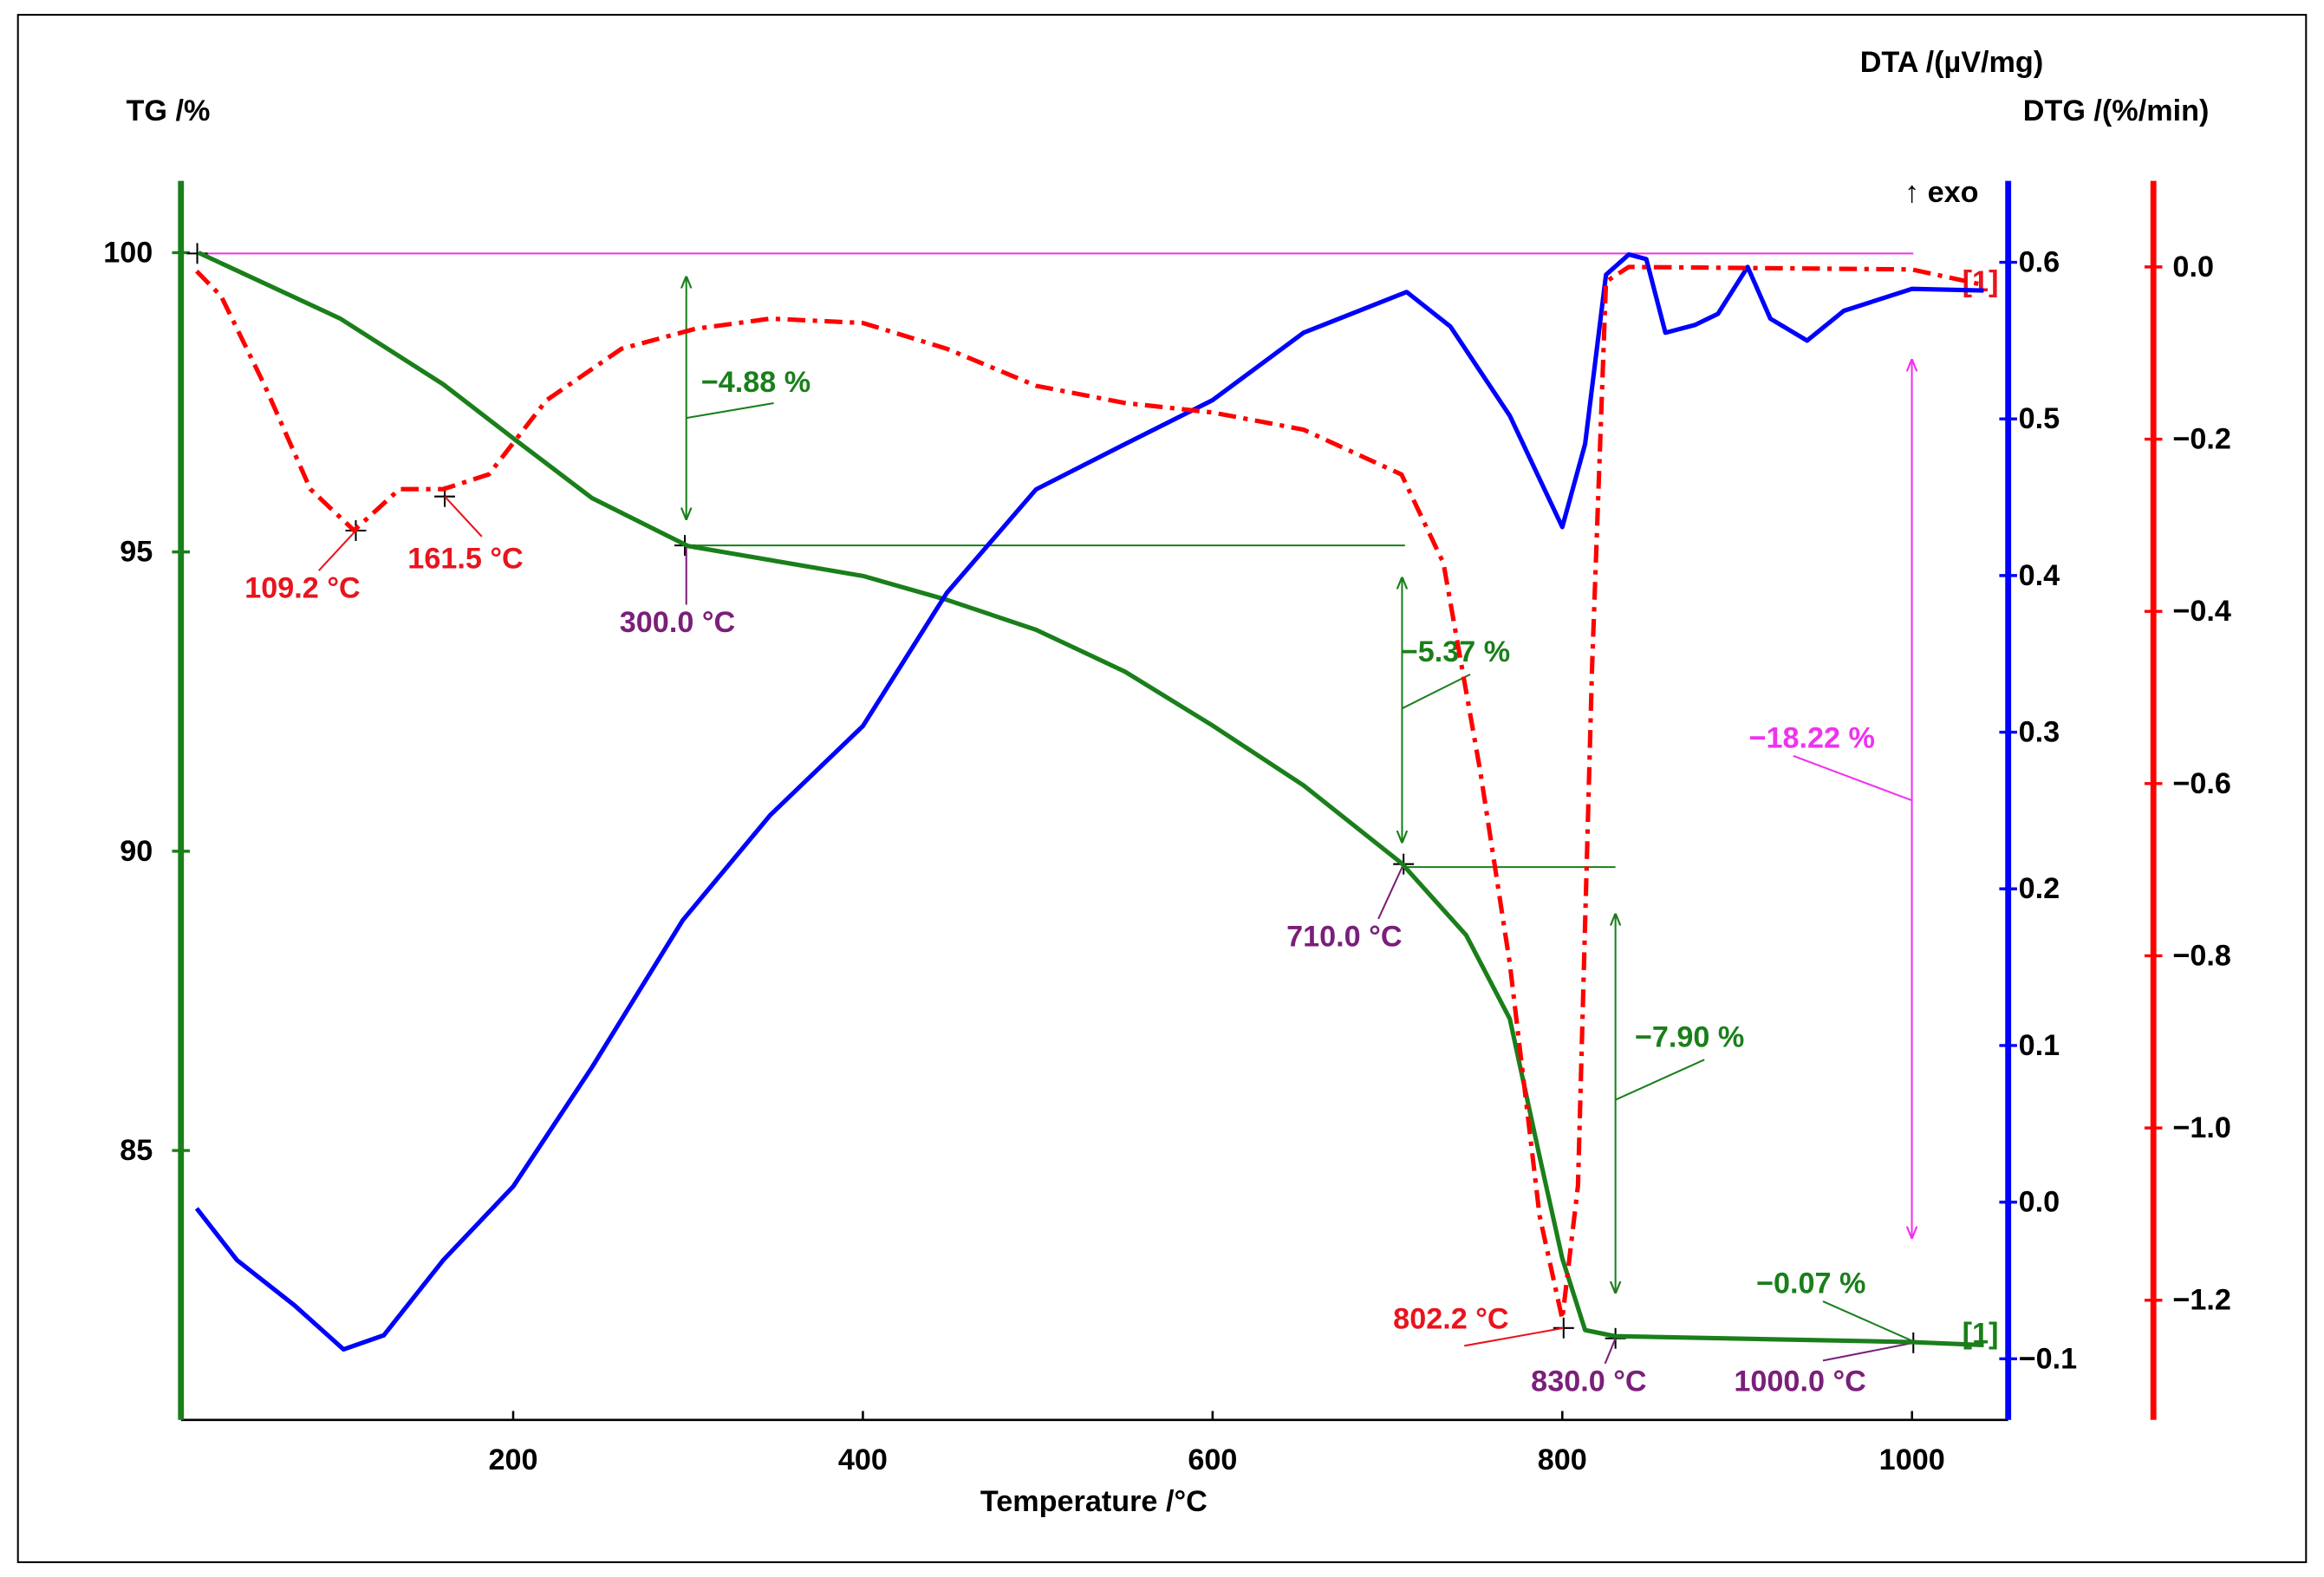  Describe the element at coordinates (1450, 1319) in the screenshot. I see `annotation: 802.2 °C` at that location.